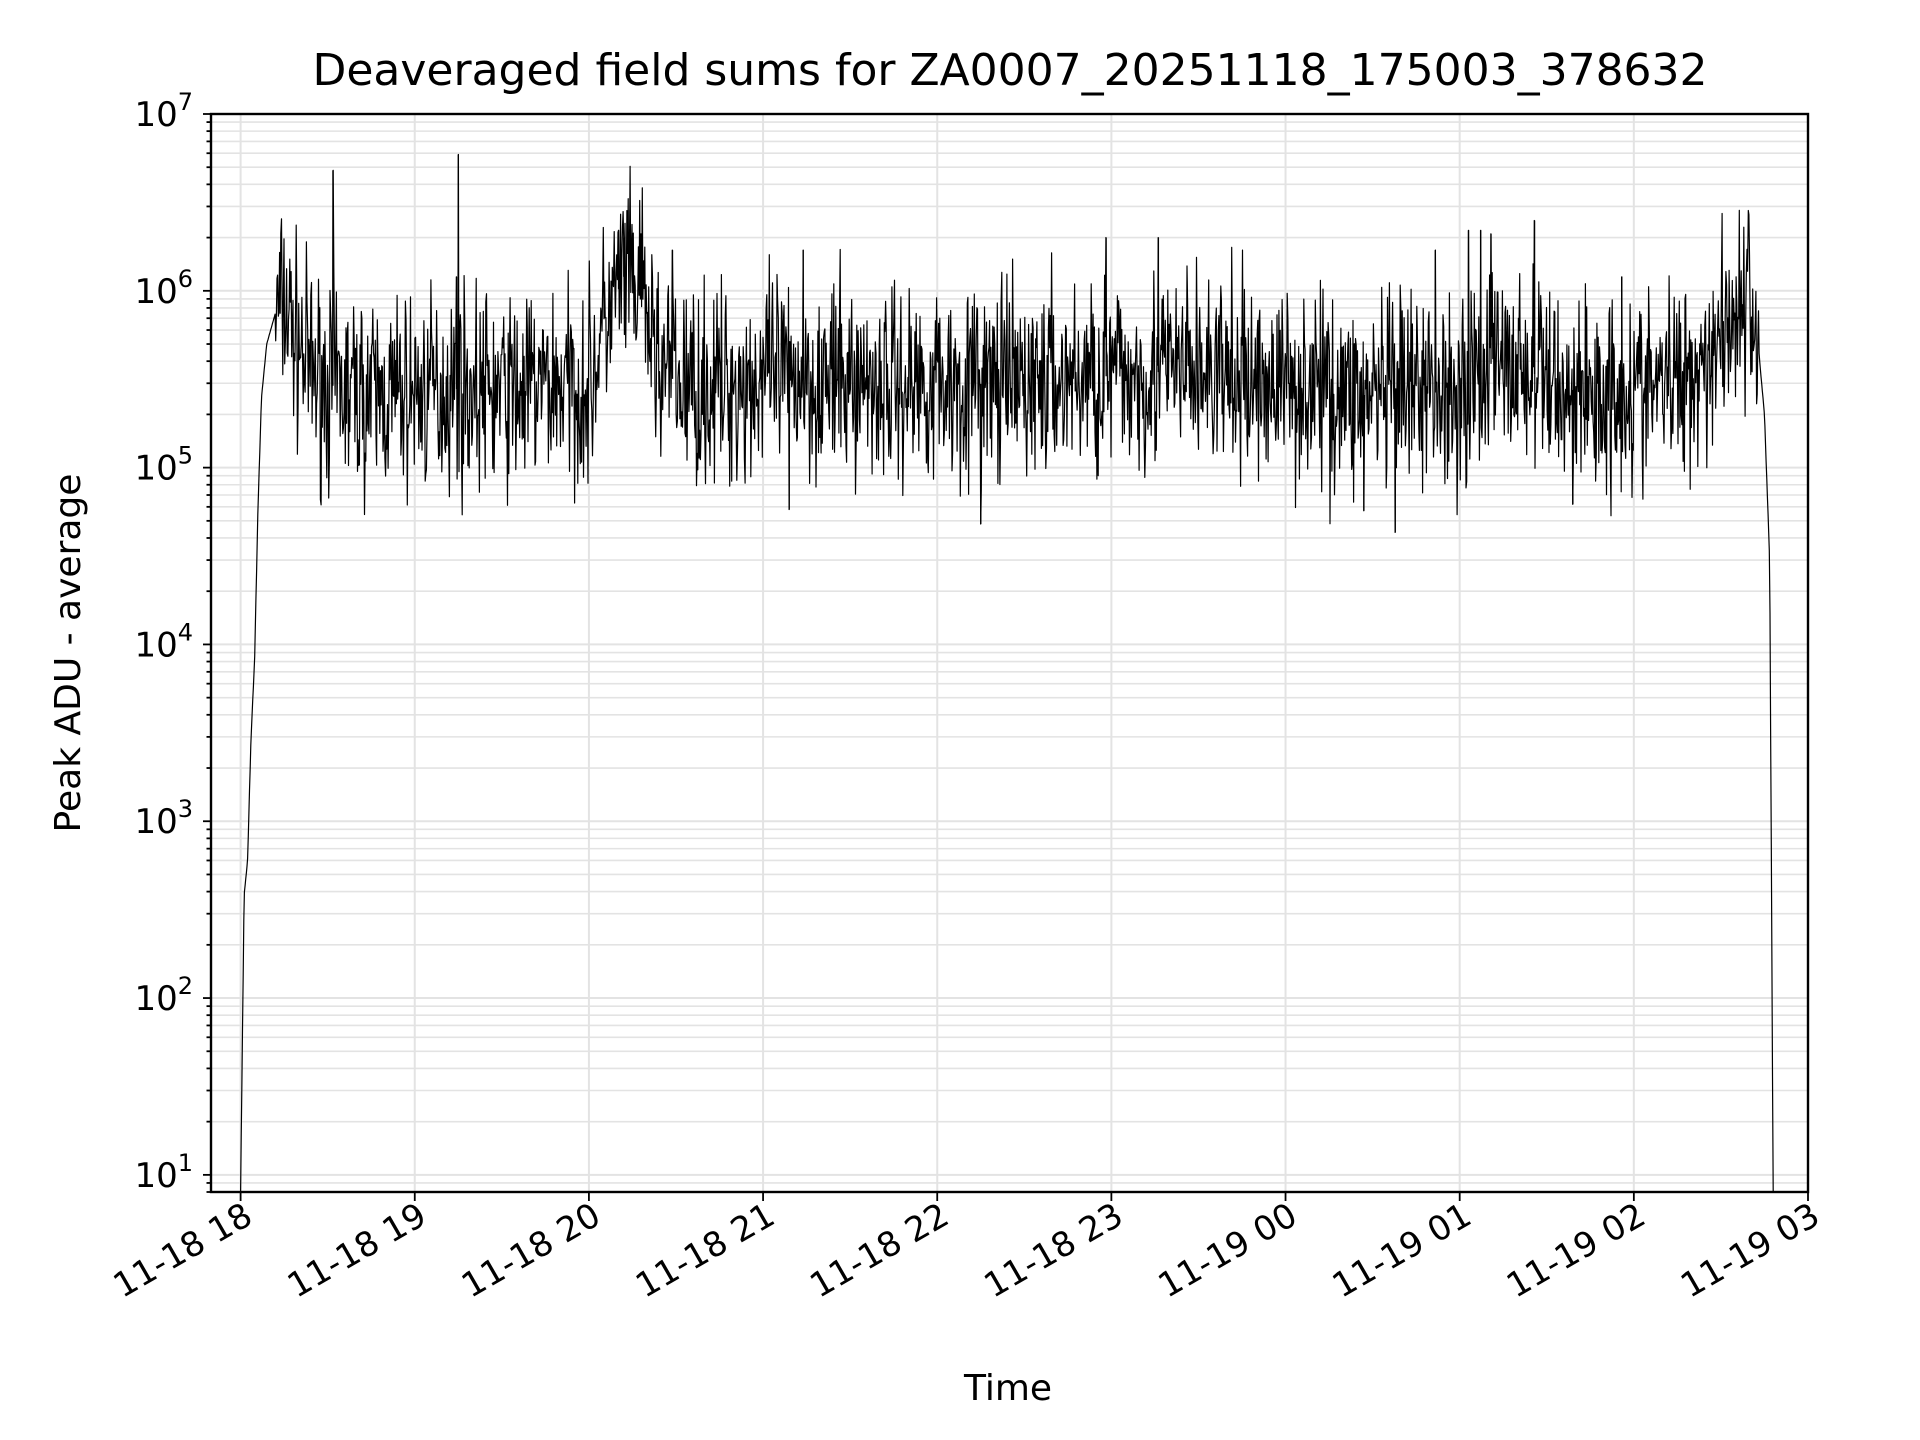 This screenshot has height=1440, width=1920. What do you see at coordinates (163, 995) in the screenshot?
I see `y-tick-label: 10²` at bounding box center [163, 995].